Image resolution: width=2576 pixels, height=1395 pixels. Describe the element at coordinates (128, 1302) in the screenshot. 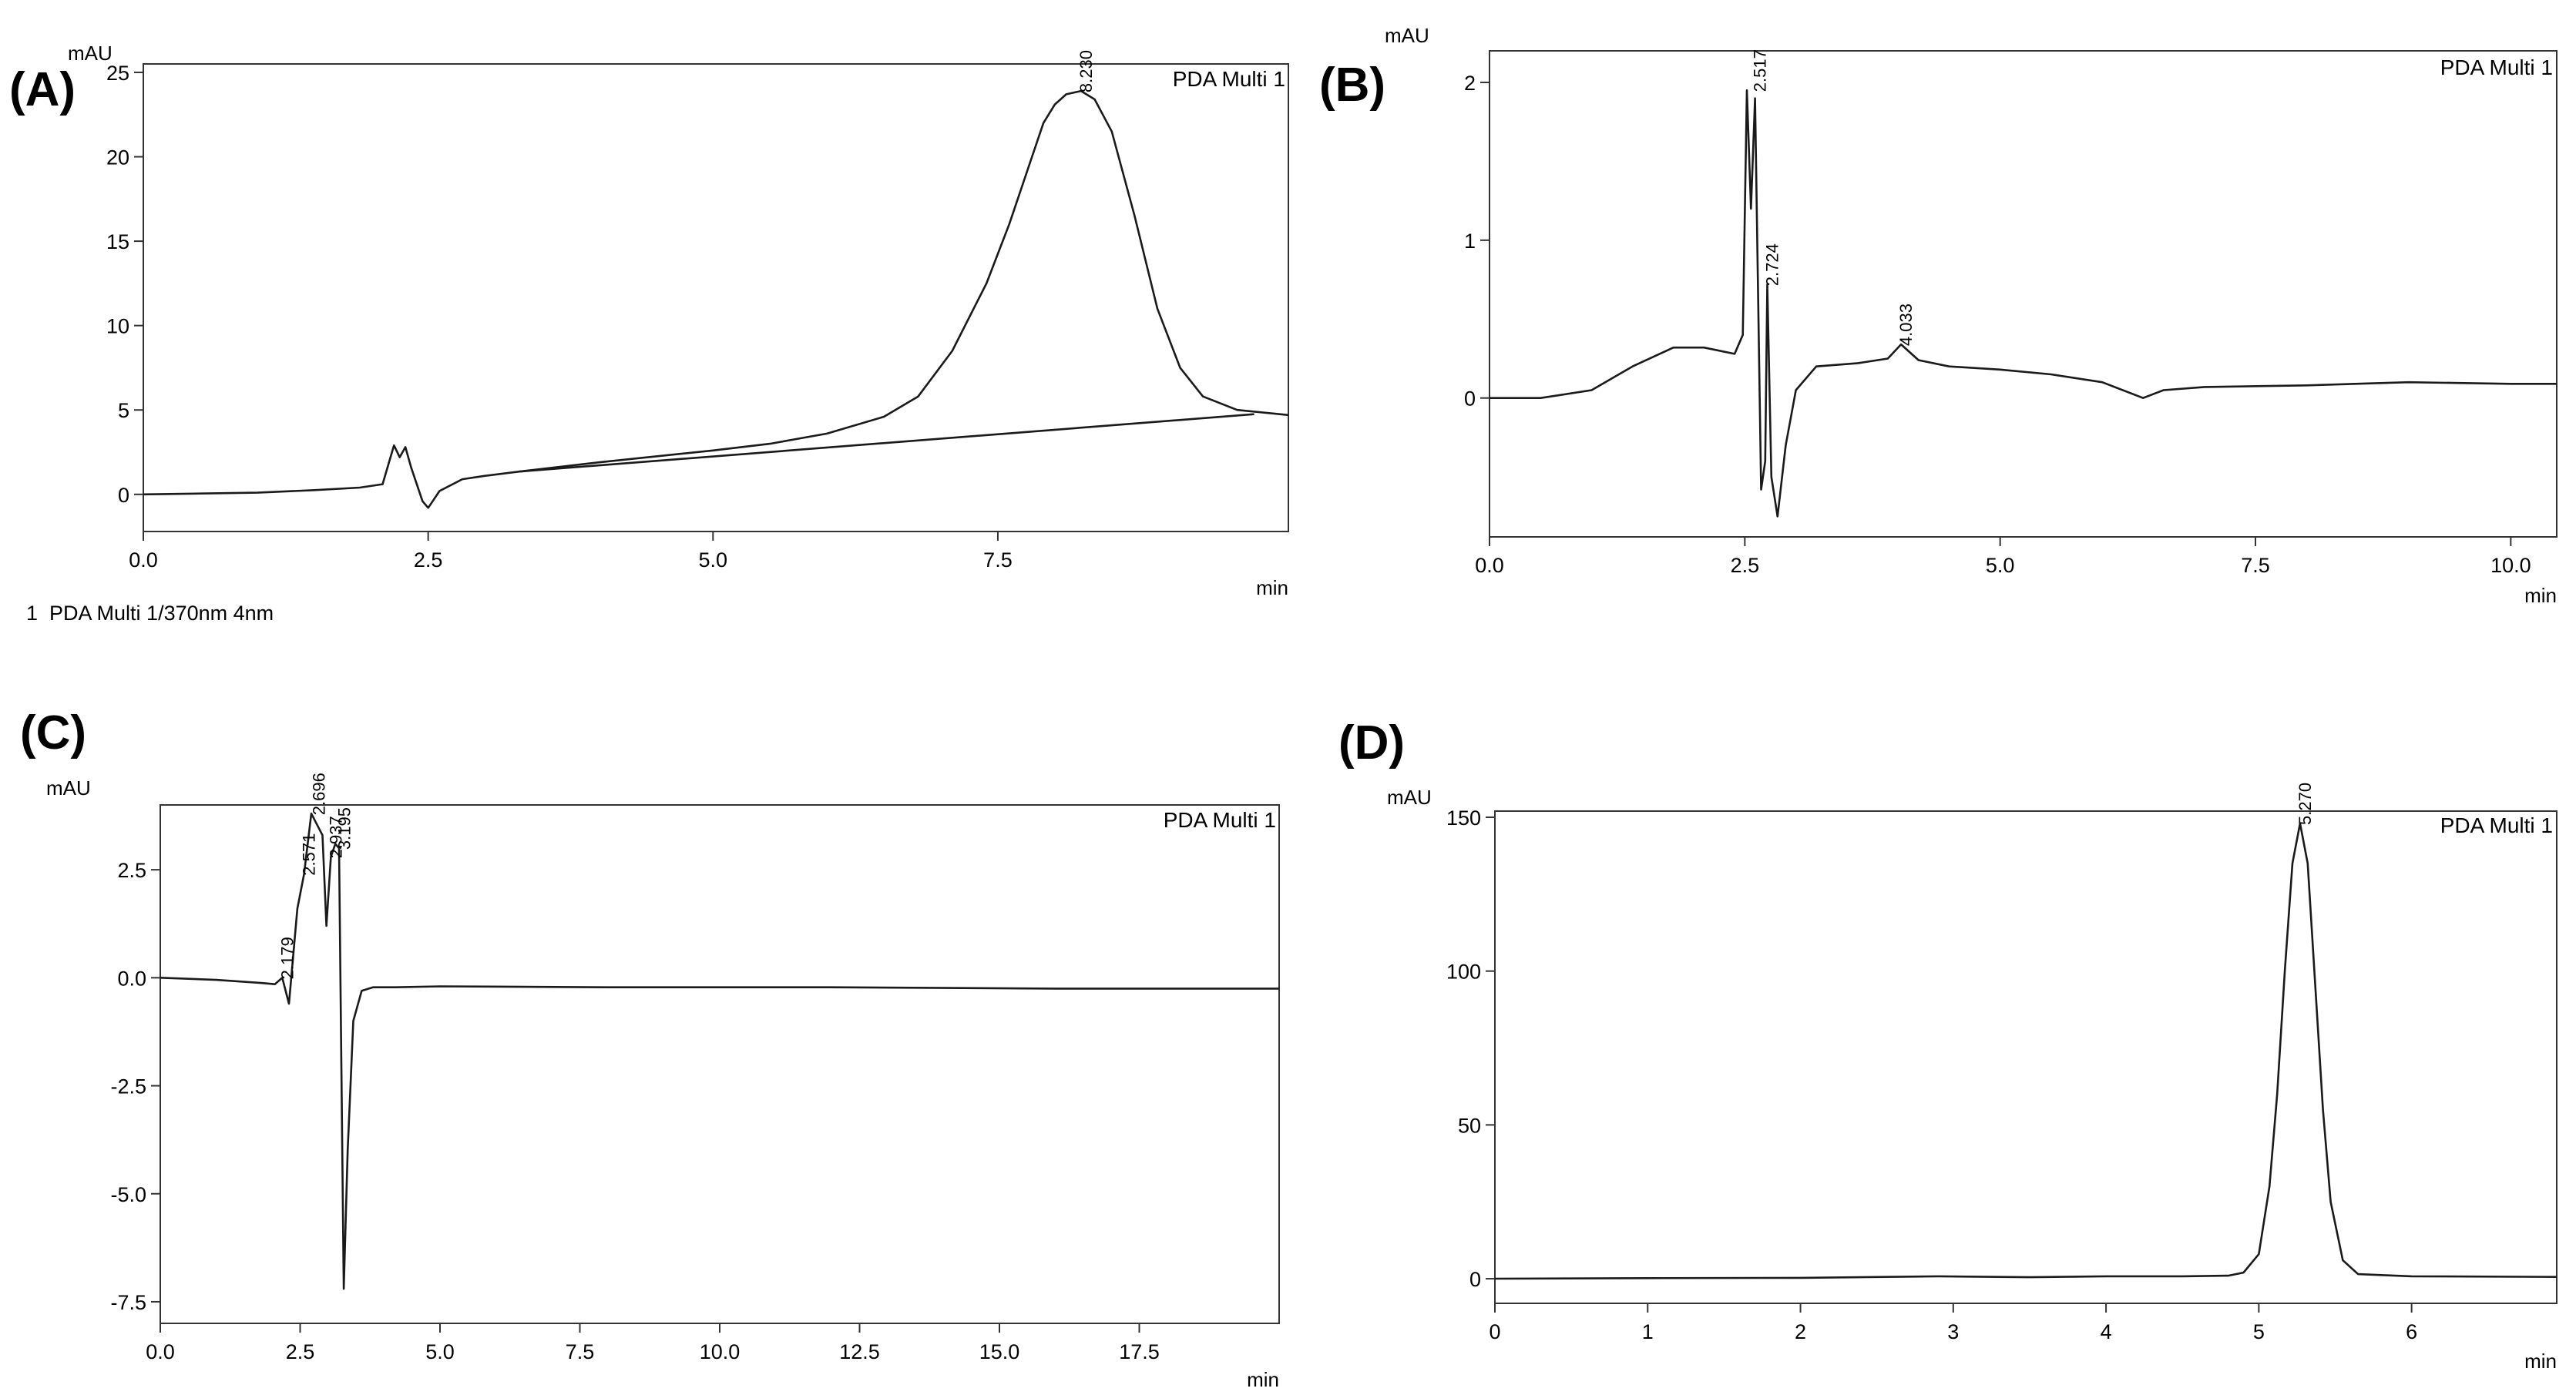

I see `panel-c-y-tick-label: -7.5` at that location.